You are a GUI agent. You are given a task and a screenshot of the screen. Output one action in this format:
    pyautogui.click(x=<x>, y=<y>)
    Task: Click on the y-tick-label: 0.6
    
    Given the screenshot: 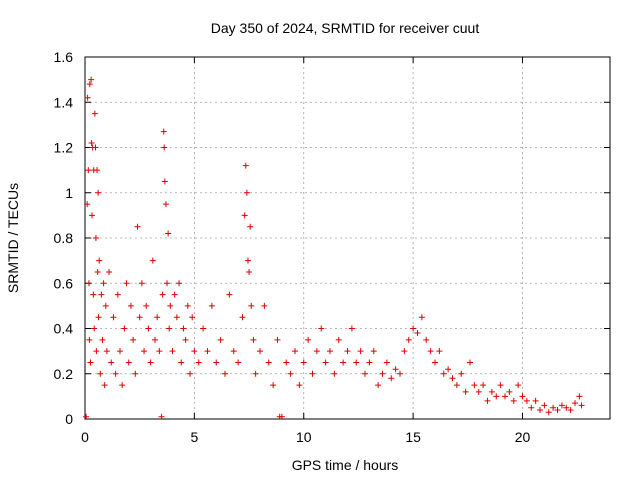 What is the action you would take?
    pyautogui.click(x=64, y=283)
    